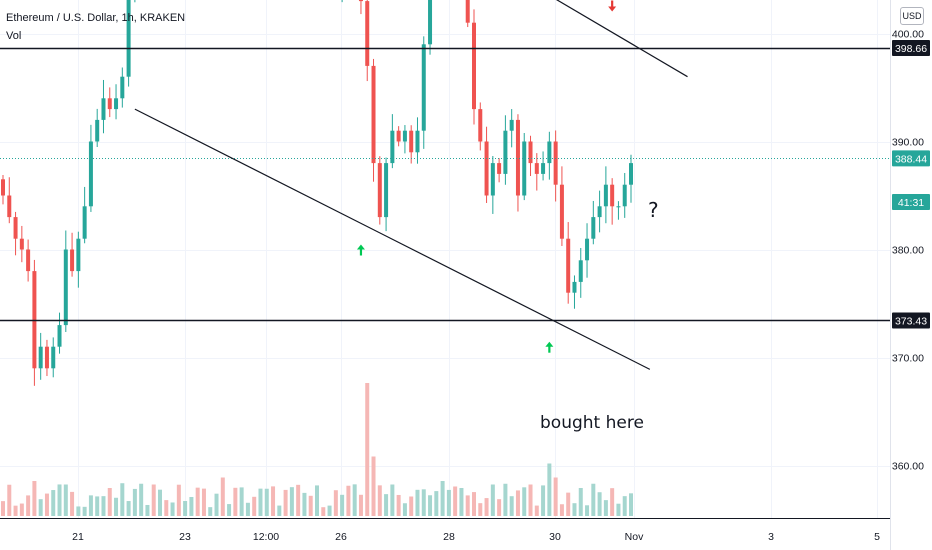 The height and width of the screenshot is (550, 932). I want to click on y-tick-label: 400.00, so click(908, 35).